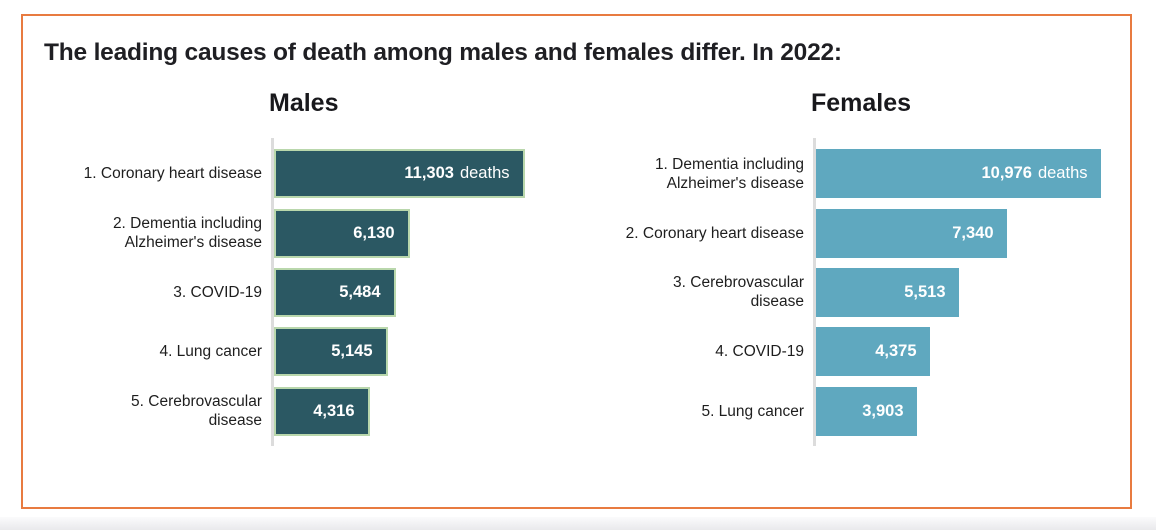  Describe the element at coordinates (196, 402) in the screenshot. I see `category-label-line: 5. Cerebrovascular` at that location.